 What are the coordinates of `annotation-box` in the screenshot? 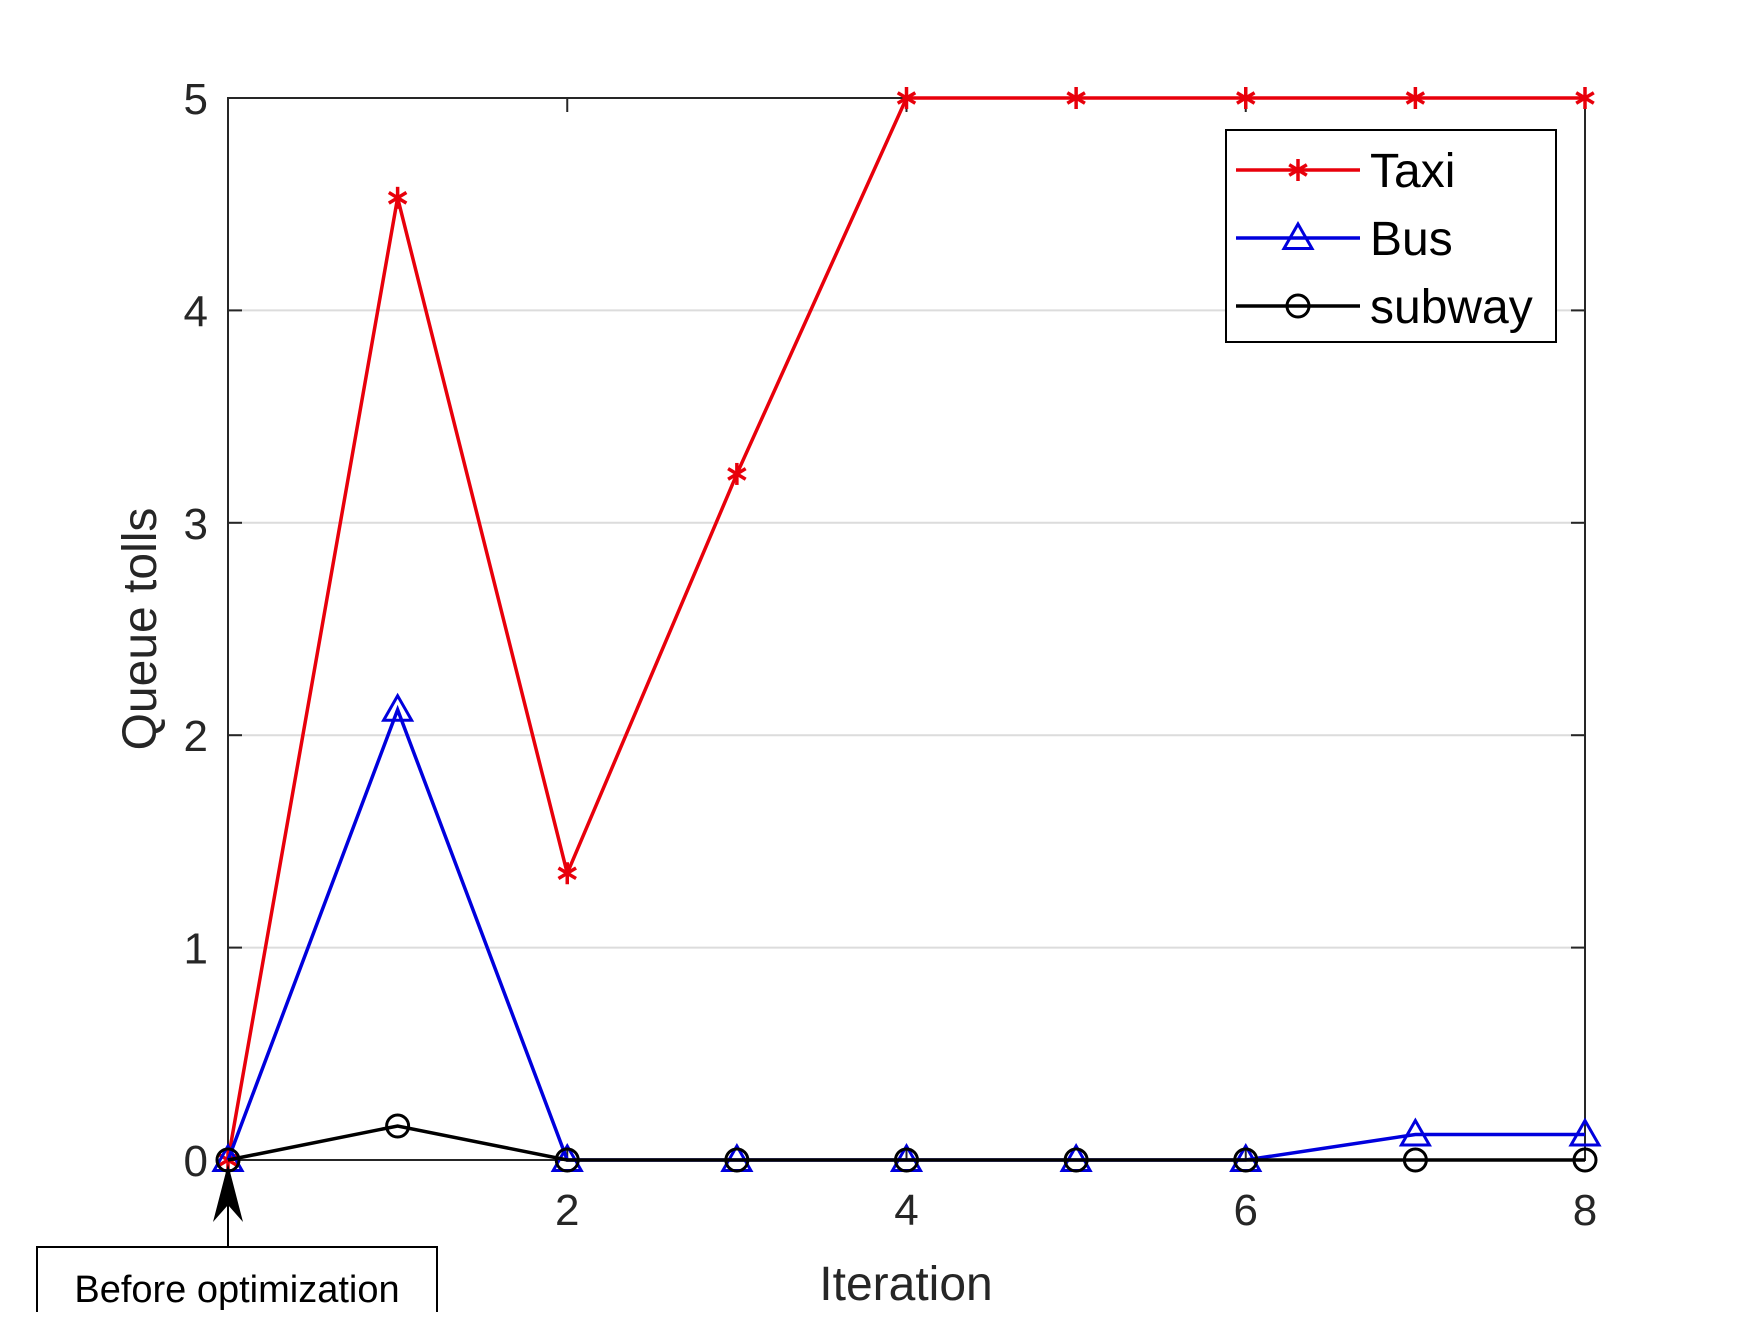 It's located at (237, 1281).